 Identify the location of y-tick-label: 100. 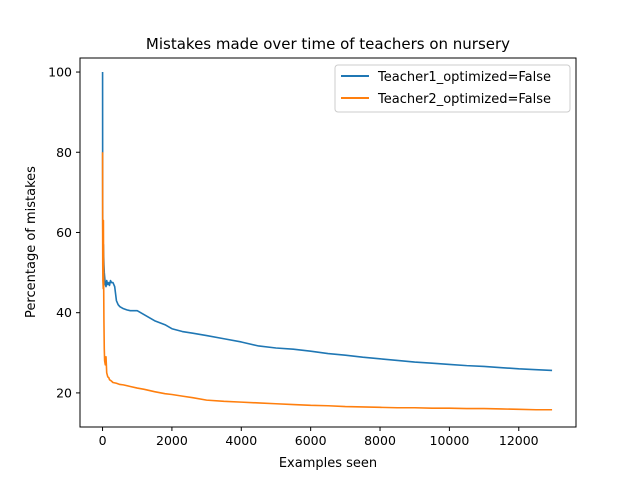
(60, 72).